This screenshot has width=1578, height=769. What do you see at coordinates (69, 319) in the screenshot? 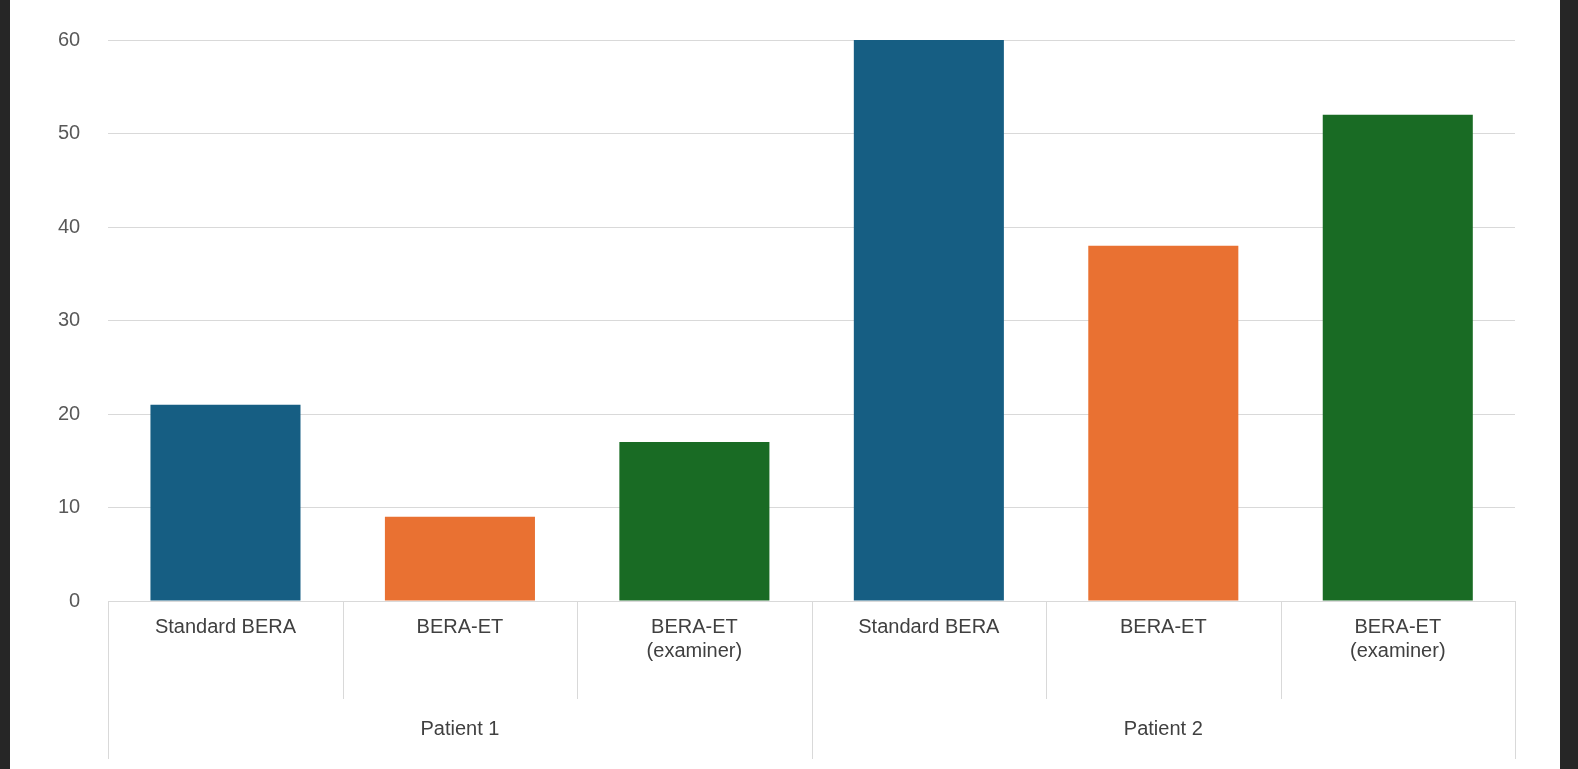
I see `y-tick-label: 30` at bounding box center [69, 319].